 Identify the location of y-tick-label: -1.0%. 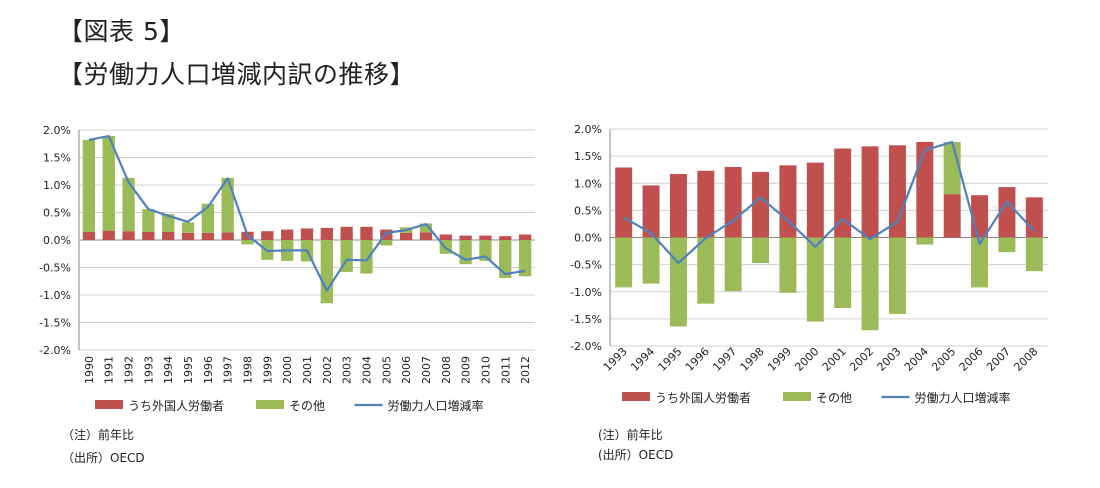
(586, 292).